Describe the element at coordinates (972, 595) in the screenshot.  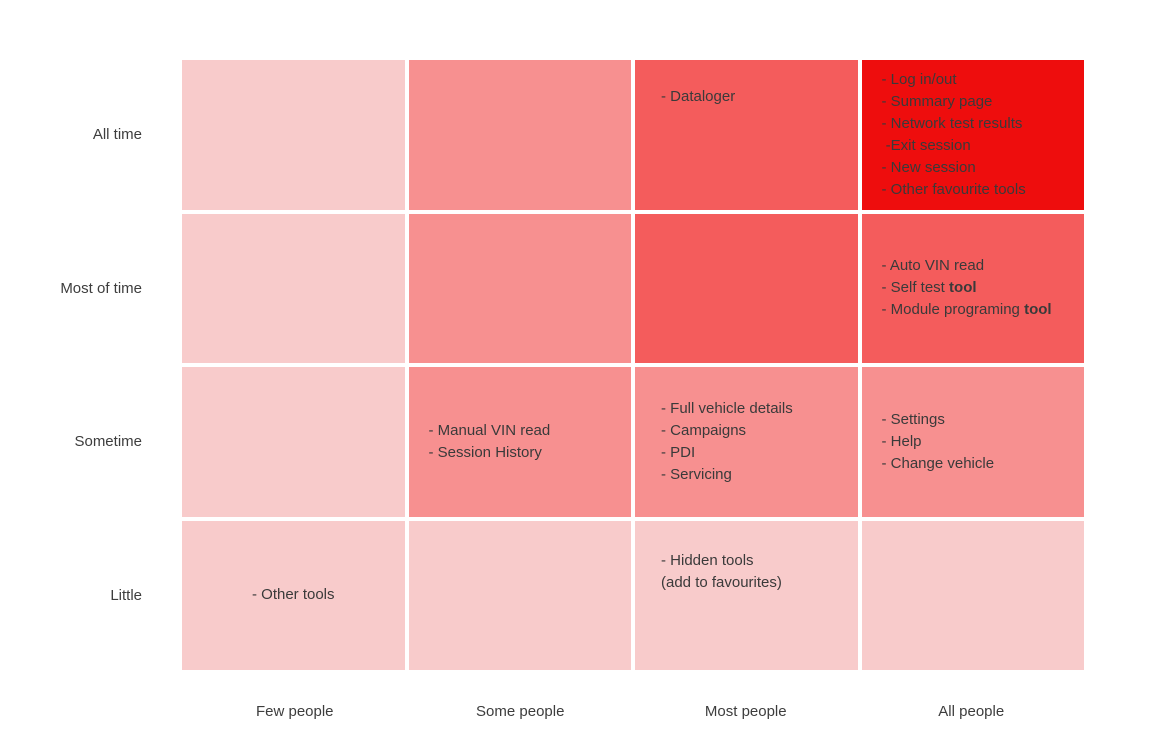
I see `cell-little-all-people` at that location.